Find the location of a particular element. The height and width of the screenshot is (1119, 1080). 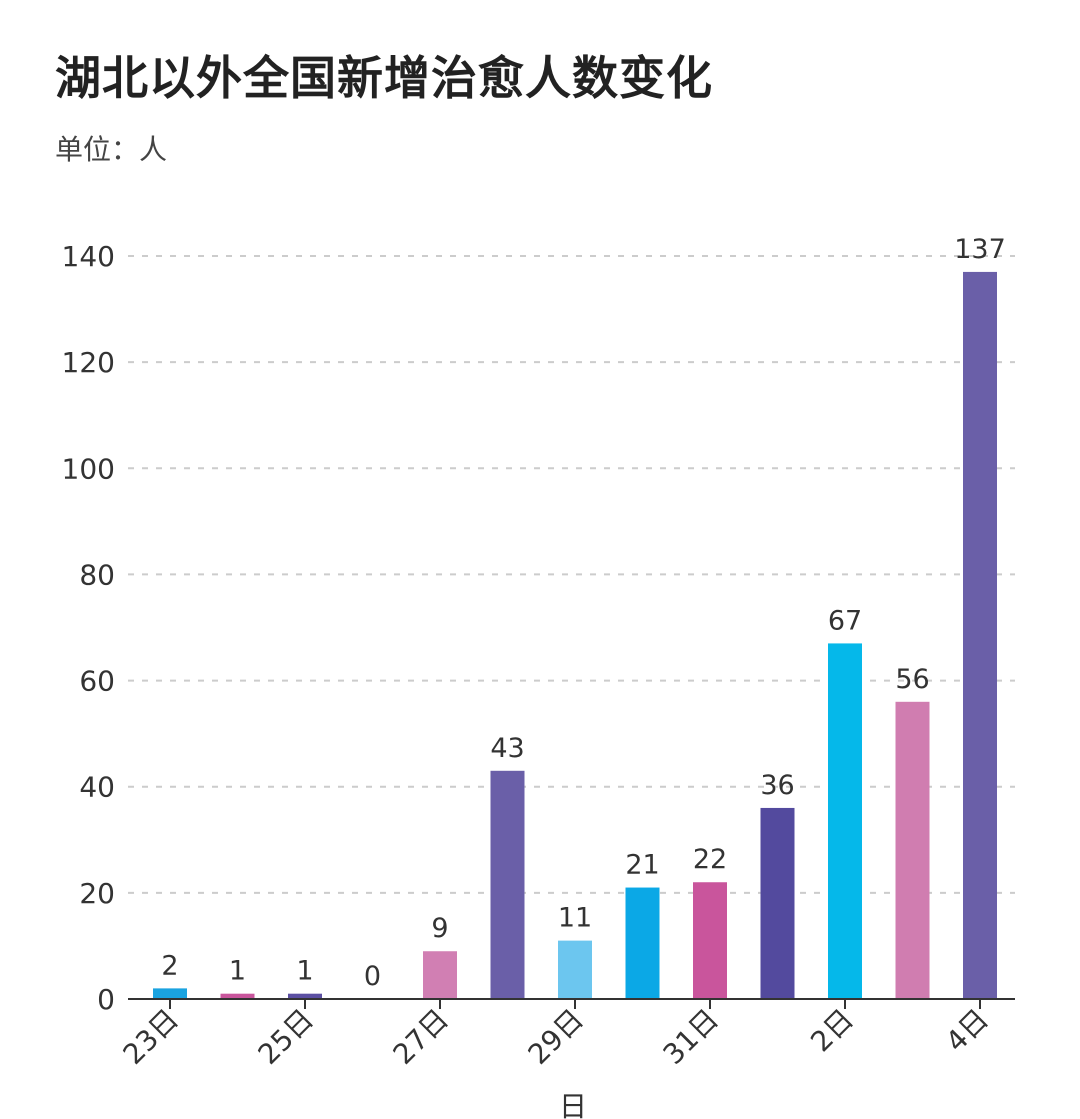

value-label: 67 is located at coordinates (845, 620).